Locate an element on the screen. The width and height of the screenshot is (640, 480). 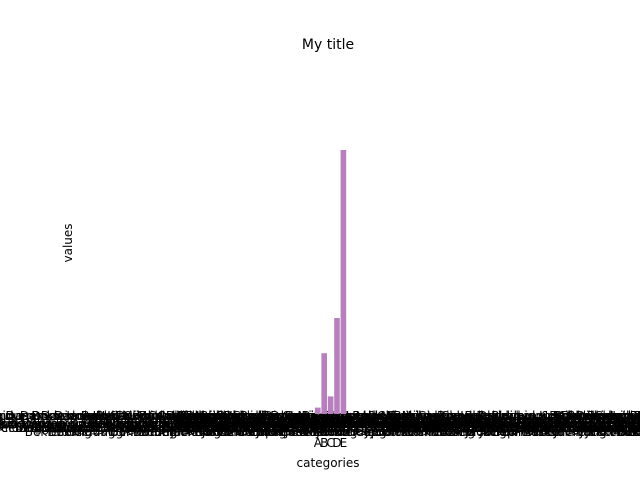
bars-group is located at coordinates (331, 282).